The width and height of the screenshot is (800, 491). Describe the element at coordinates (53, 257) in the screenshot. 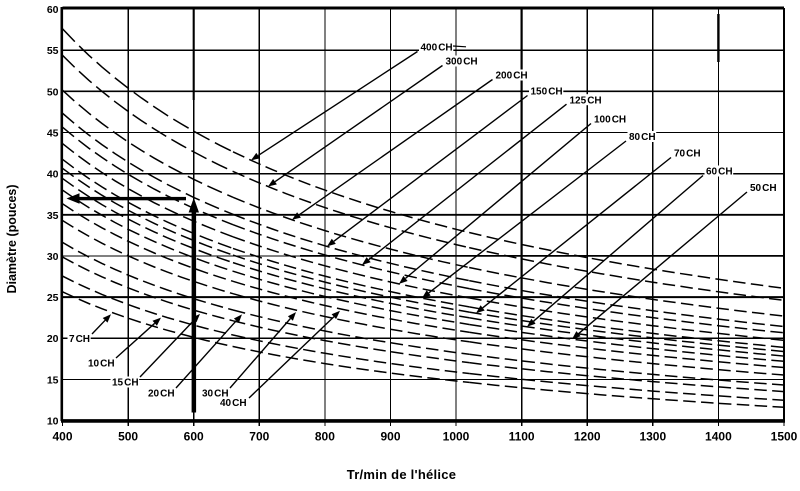

I see `svg-text: 30` at that location.